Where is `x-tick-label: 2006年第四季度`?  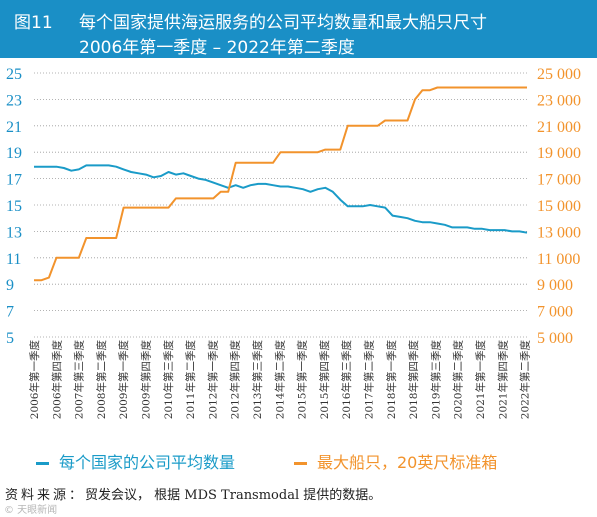
x-tick-label: 2006年第四季度 is located at coordinates (56, 380).